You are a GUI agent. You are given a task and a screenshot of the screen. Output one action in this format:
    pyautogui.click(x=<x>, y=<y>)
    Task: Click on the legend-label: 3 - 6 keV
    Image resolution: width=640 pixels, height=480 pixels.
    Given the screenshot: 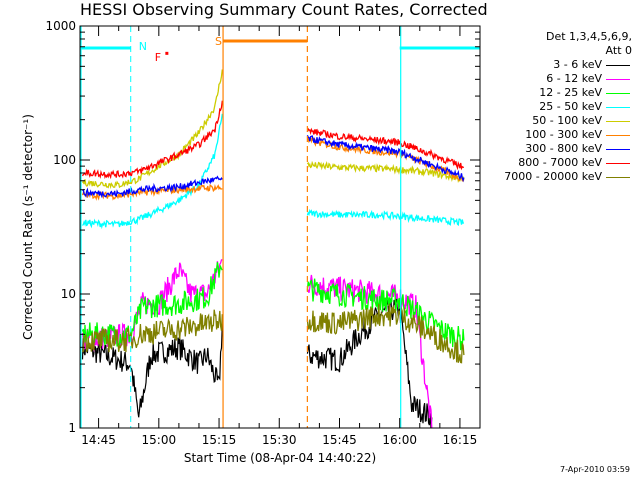 What is the action you would take?
    pyautogui.click(x=577, y=64)
    